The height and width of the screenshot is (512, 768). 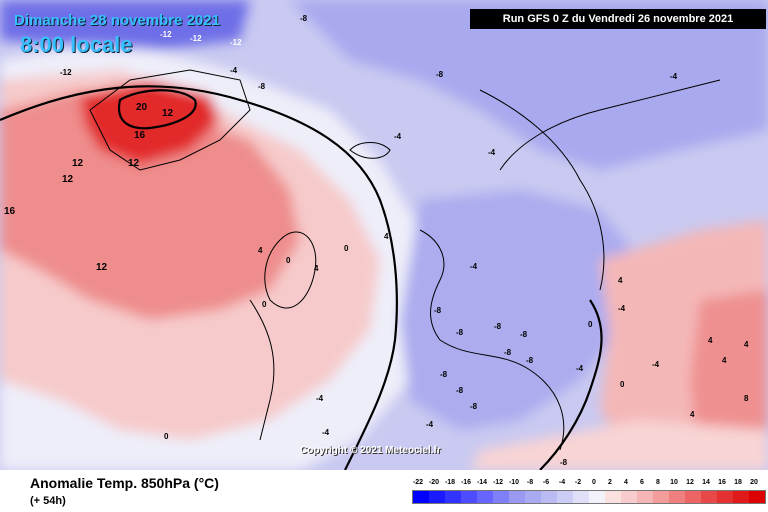 What do you see at coordinates (157, 109) in the screenshot?
I see `contour-twenty` at bounding box center [157, 109].